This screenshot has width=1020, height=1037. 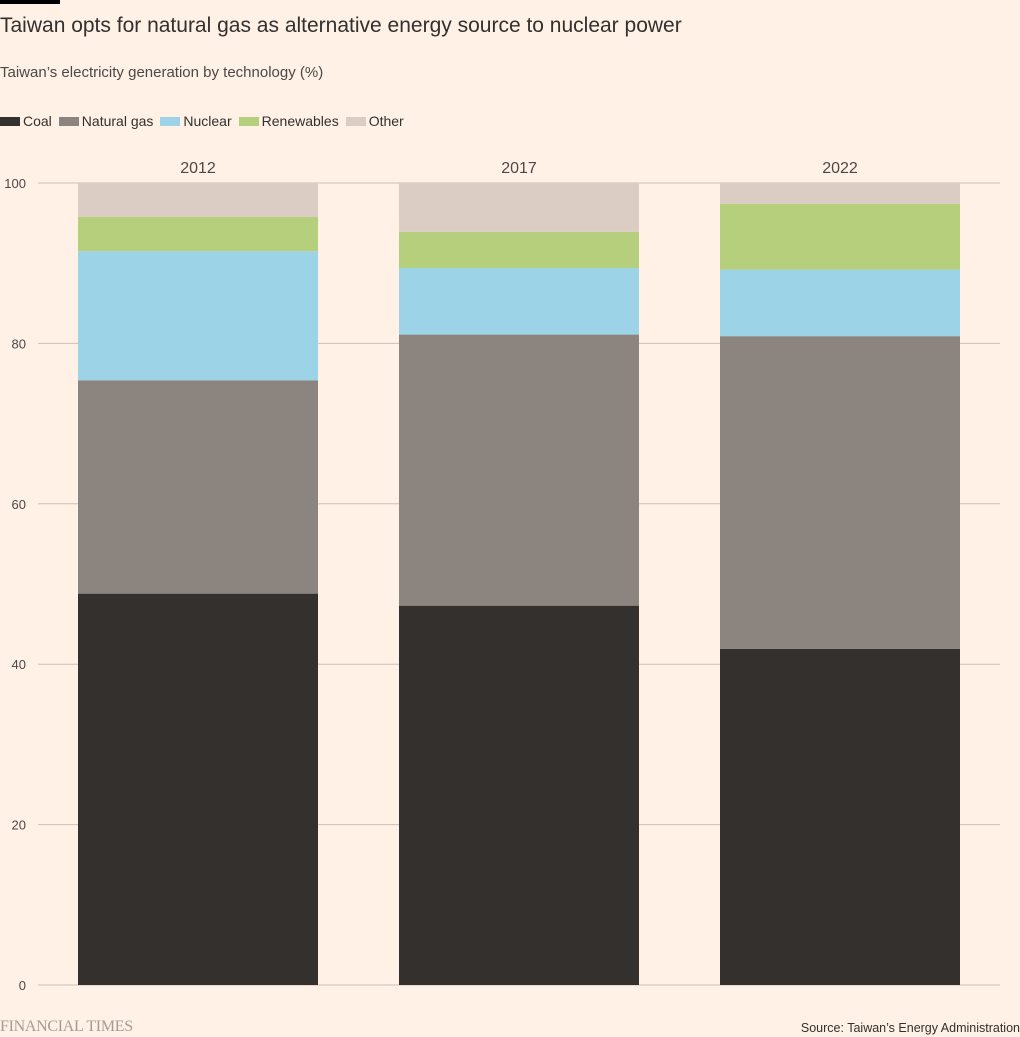 What do you see at coordinates (519, 207) in the screenshot?
I see `bar-segment-other-2017` at bounding box center [519, 207].